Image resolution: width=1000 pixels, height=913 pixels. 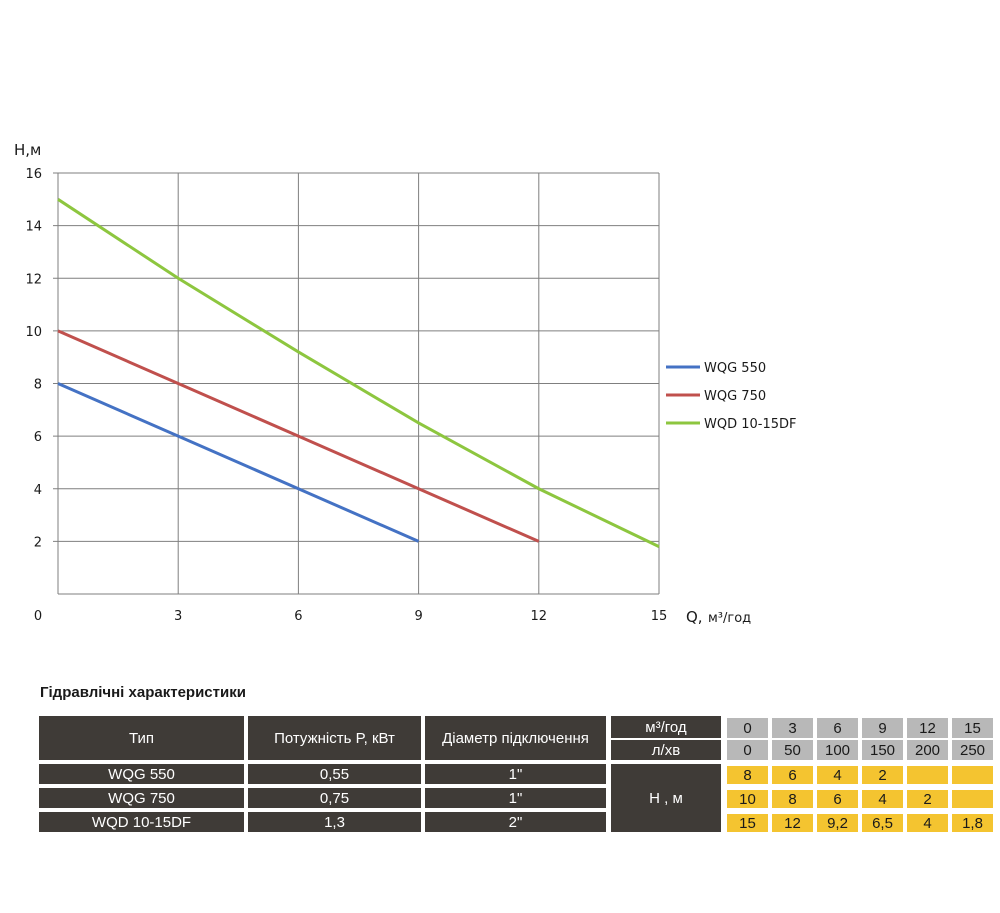 I want to click on q-lpm-cell: 50, so click(x=792, y=750).